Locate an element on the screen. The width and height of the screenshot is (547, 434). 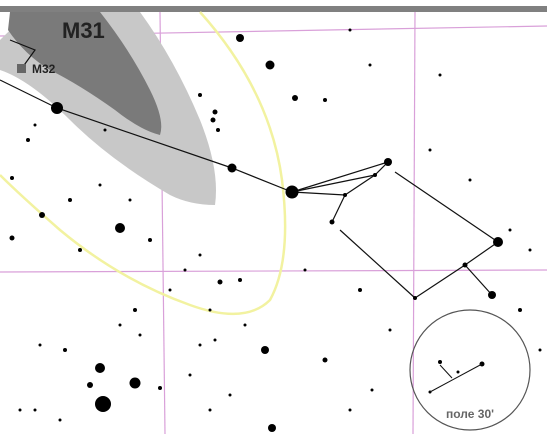
field-lines is located at coordinates (456, 378).